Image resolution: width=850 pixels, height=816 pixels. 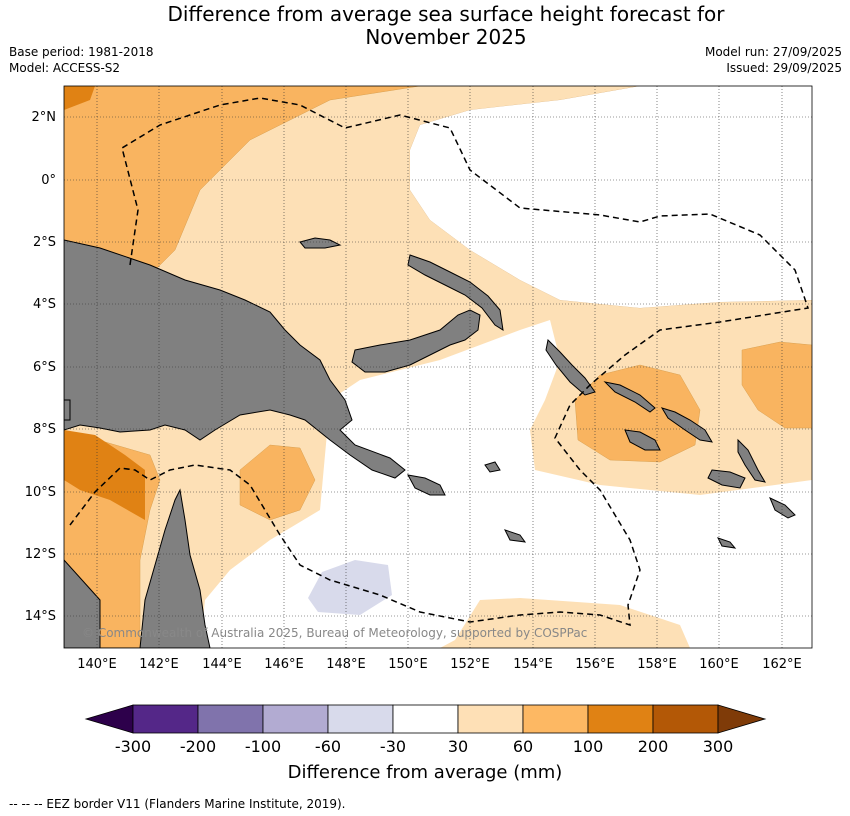 I want to click on lat-label: 4°S, so click(x=44, y=304).